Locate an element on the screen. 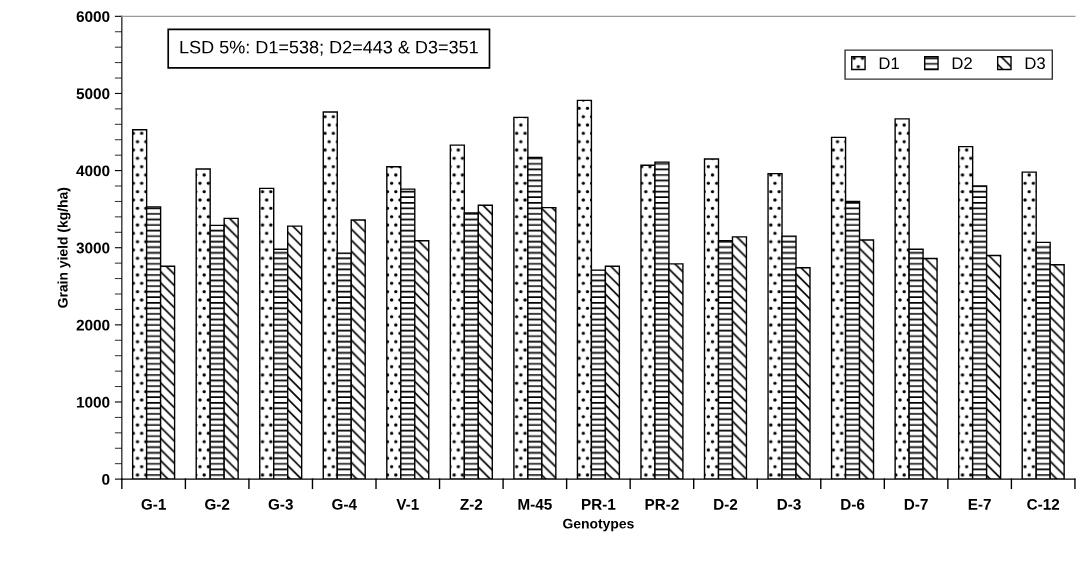 The height and width of the screenshot is (563, 1088). x-tick-label: M-45 is located at coordinates (535, 504).